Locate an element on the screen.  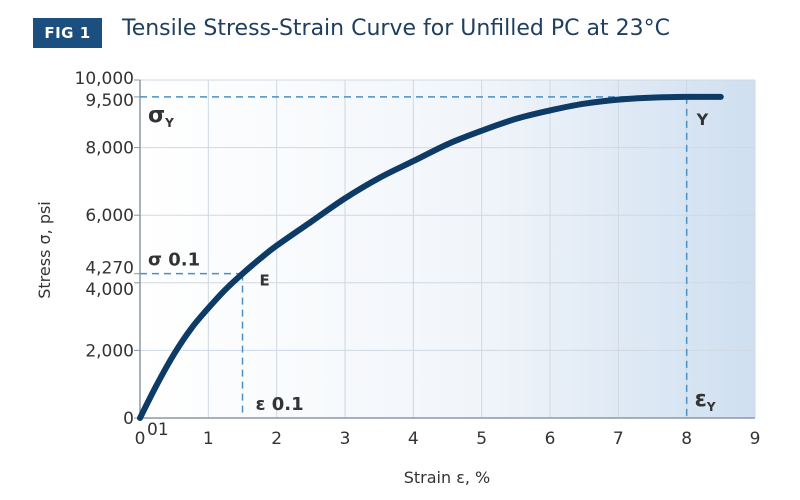
x-tick-label: 5 is located at coordinates (481, 439).